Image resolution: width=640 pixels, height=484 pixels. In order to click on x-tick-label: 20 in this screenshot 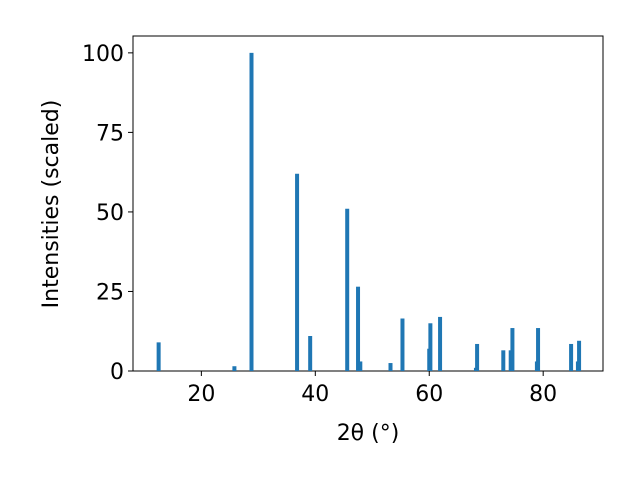, I will do `click(201, 394)`.